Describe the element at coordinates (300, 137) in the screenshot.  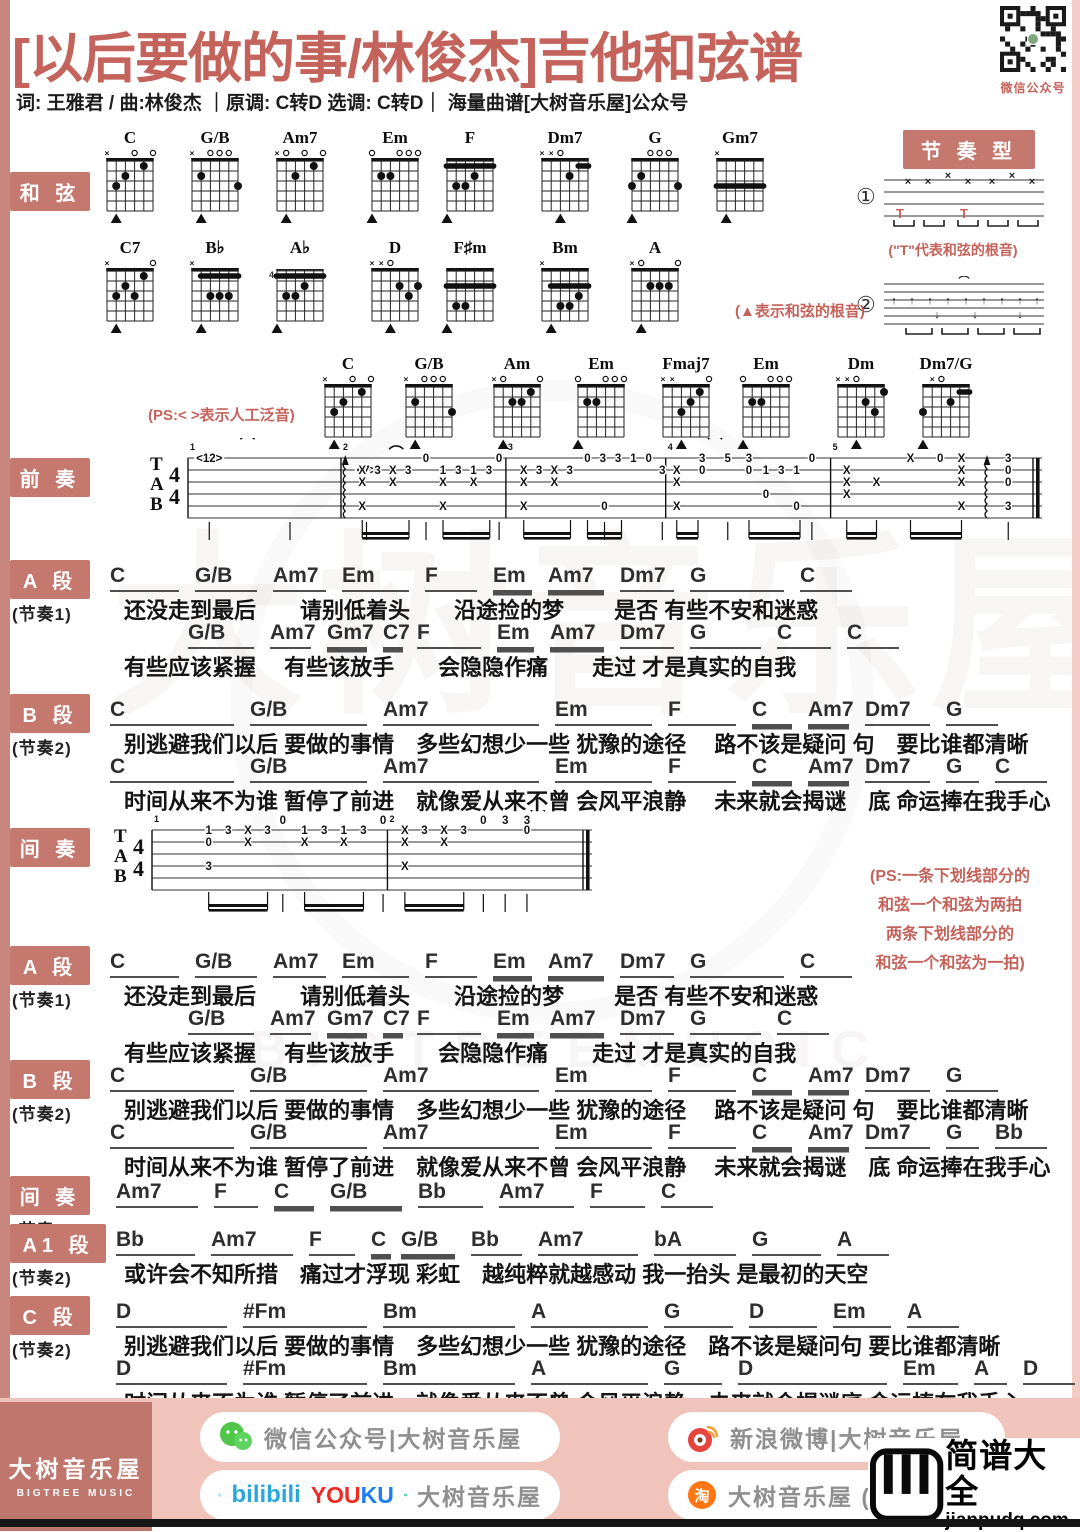
I see `chord-name: Am7` at that location.